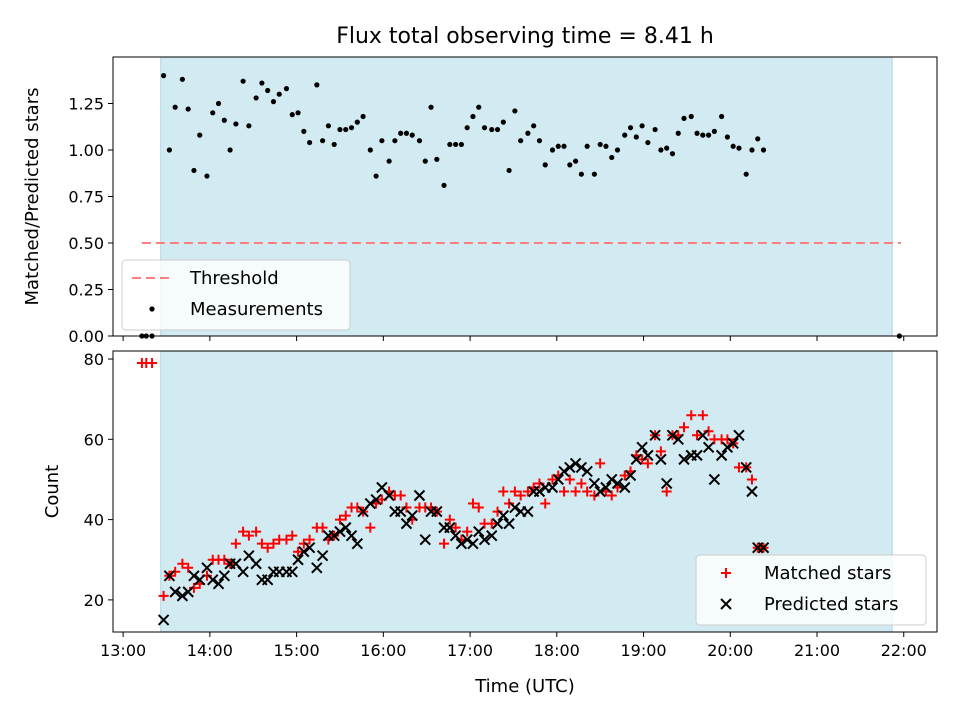  I want to click on x-tick-label: 22:00, so click(904, 650).